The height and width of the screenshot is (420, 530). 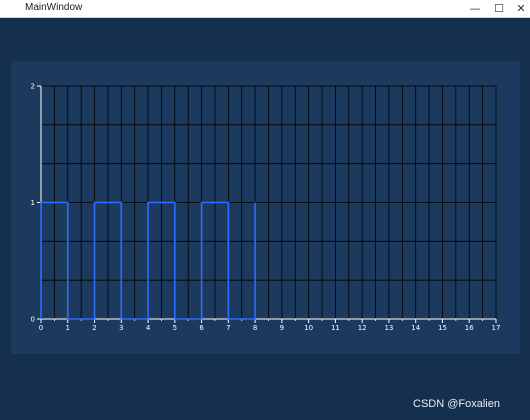 I want to click on x-tick-label: 6, so click(x=201, y=328).